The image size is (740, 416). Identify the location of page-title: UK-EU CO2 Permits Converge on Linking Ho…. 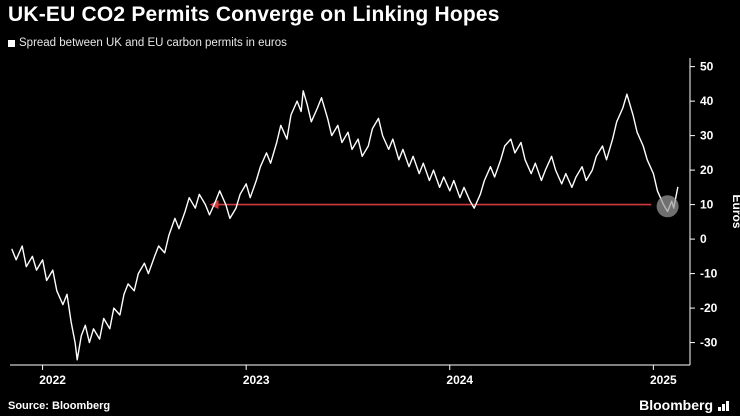
(254, 14).